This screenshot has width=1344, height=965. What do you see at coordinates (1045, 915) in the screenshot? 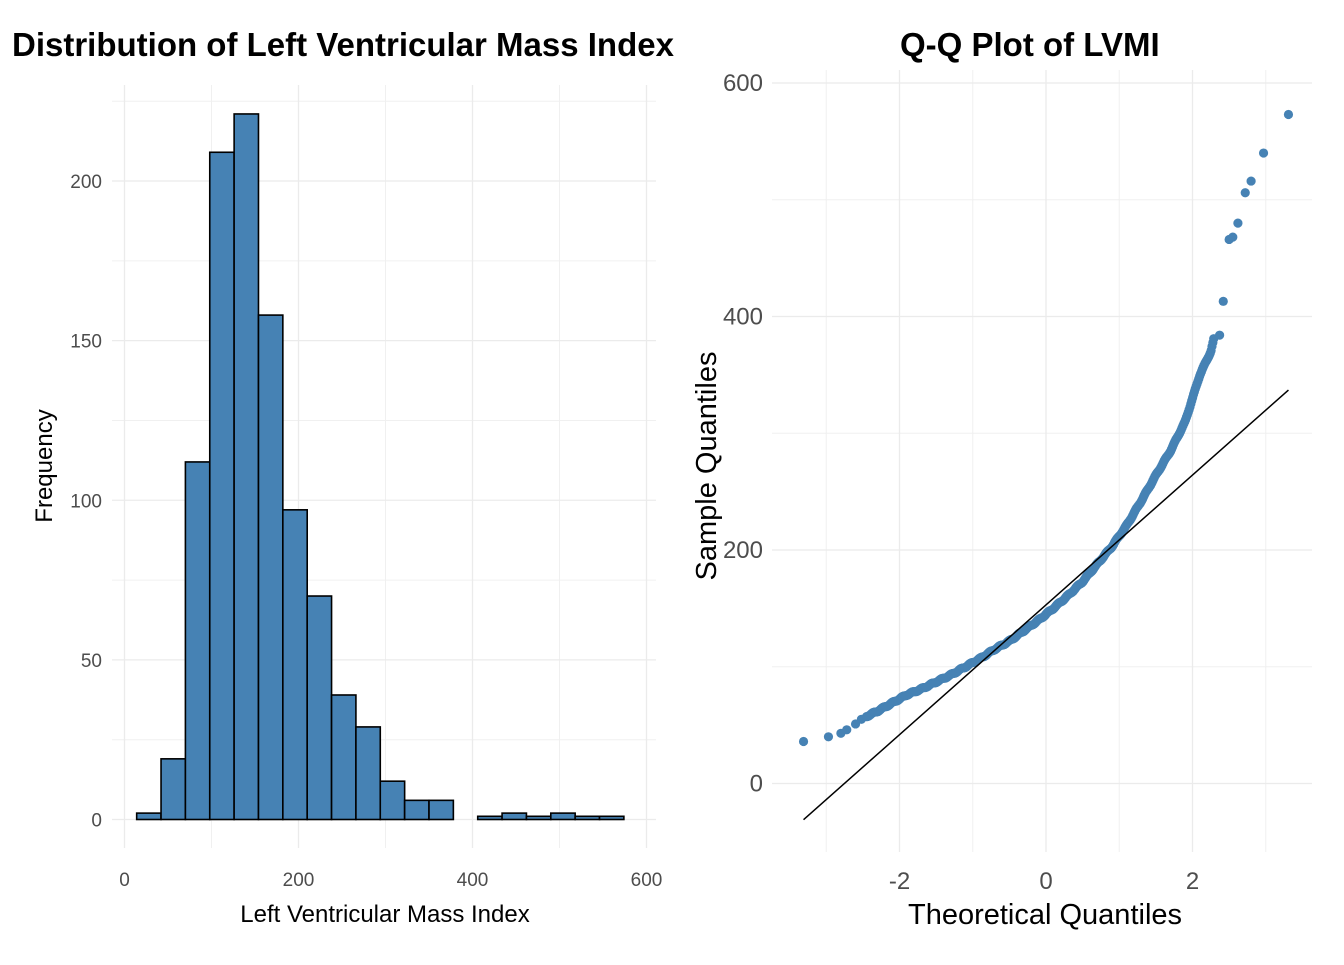
I see `x-axis-title: Theoretical Quantiles` at bounding box center [1045, 915].